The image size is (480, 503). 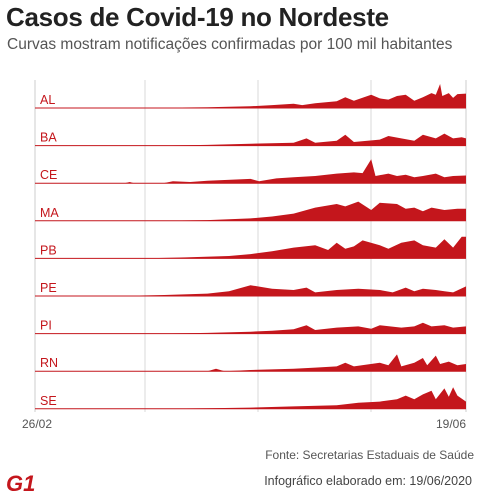 I want to click on credit-note: Infográfico elaborado em: 19/06/2020, so click(x=368, y=481).